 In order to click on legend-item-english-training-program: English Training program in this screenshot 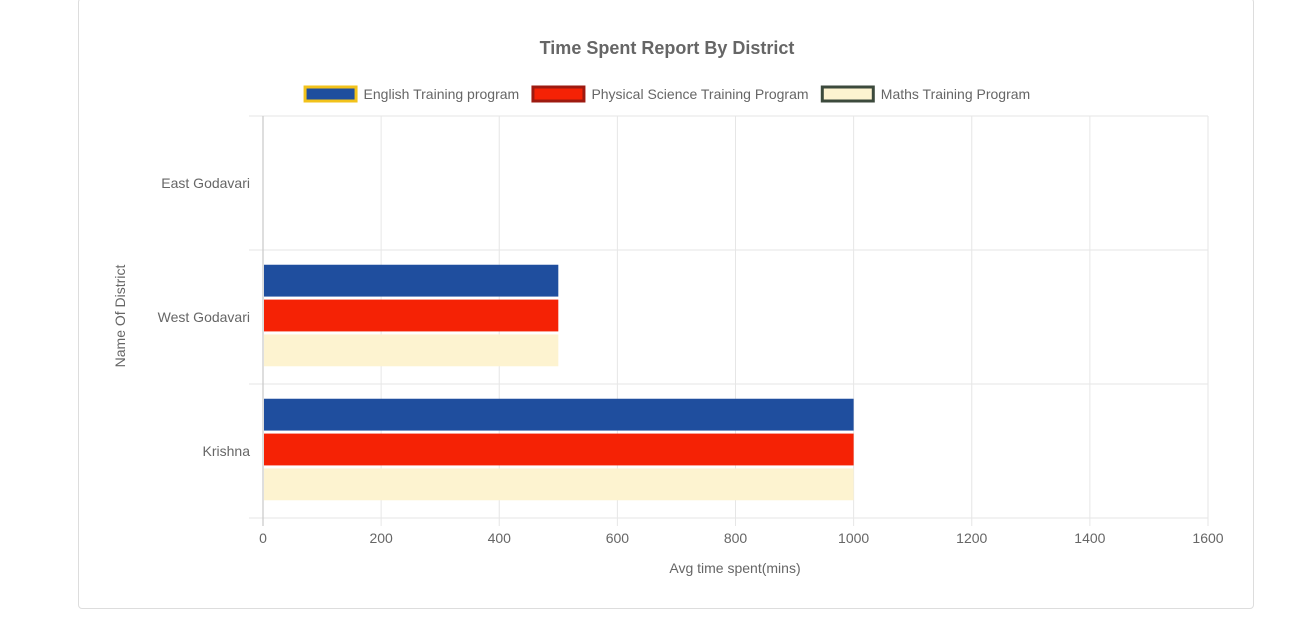, I will do `click(411, 94)`.